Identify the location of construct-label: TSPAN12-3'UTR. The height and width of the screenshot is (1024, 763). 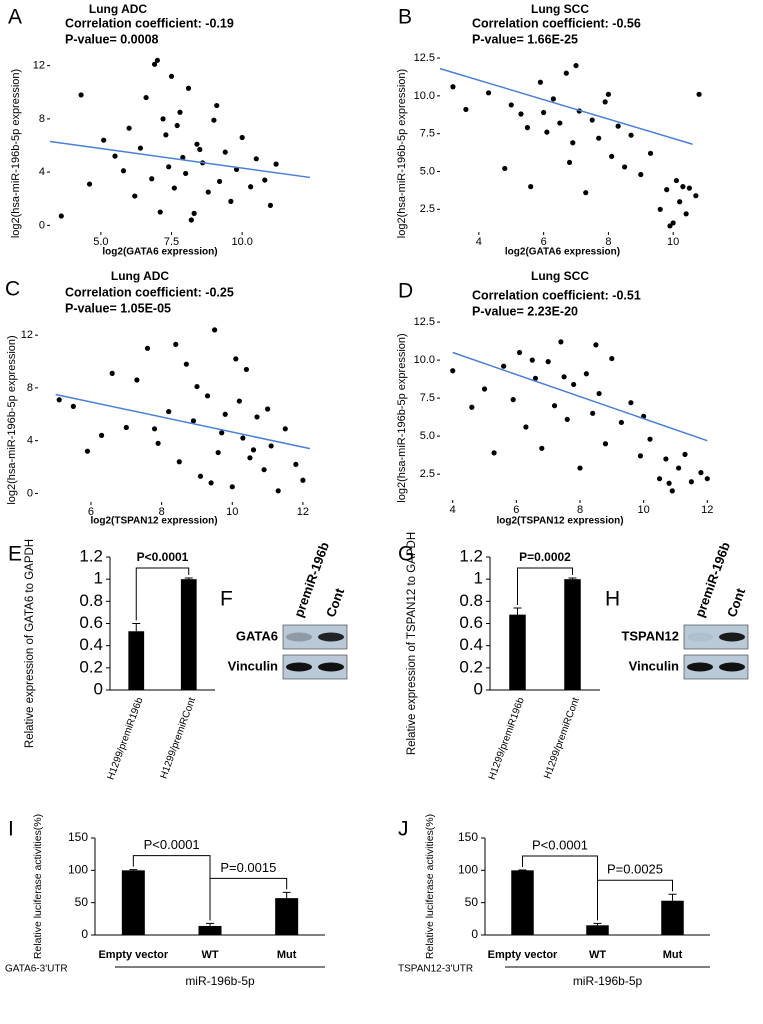
(435, 969).